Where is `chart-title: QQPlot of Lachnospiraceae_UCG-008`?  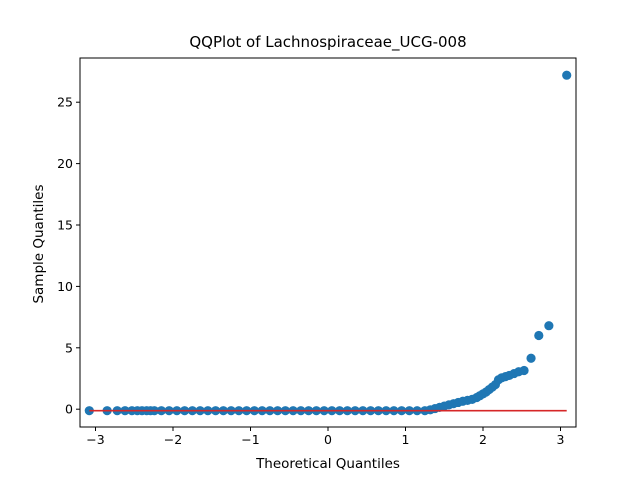 chart-title: QQPlot of Lachnospiraceae_UCG-008 is located at coordinates (327, 42).